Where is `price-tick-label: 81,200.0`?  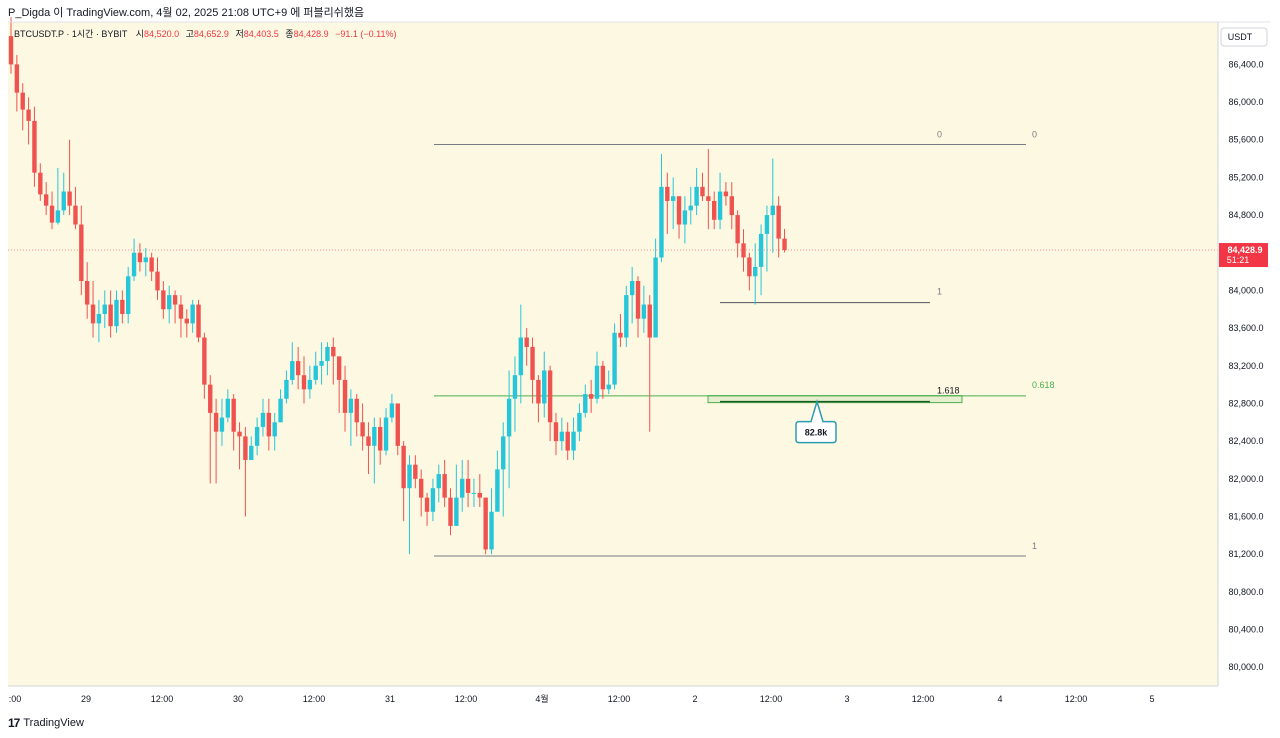 price-tick-label: 81,200.0 is located at coordinates (1245, 554).